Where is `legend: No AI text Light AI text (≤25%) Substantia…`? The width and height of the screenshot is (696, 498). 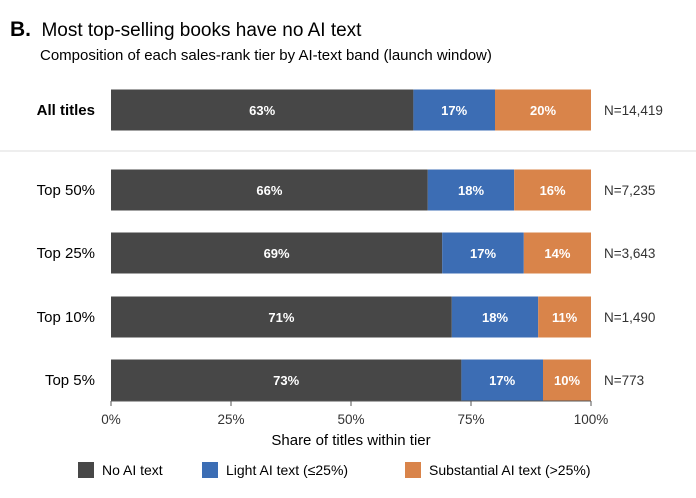 legend: No AI text Light AI text (≤25%) Substantia… is located at coordinates (334, 470).